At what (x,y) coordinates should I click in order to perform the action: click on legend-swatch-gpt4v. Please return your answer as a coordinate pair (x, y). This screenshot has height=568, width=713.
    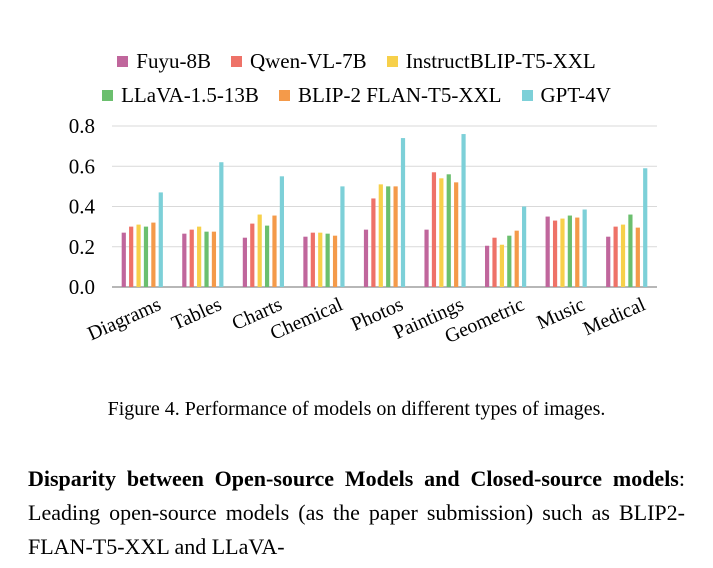
    Looking at the image, I should click on (527, 95).